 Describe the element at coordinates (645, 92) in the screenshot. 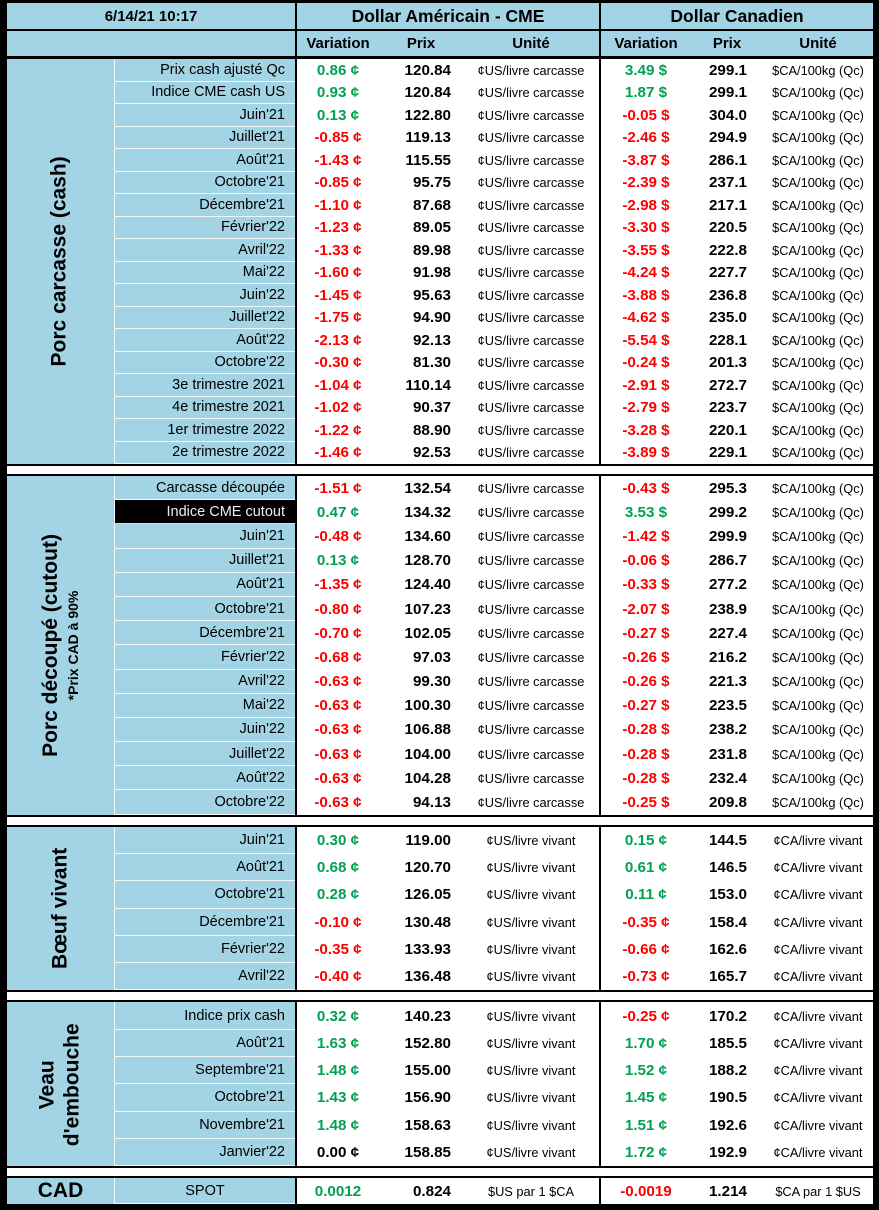

I see `ca-variation-value: 1.87 $` at that location.